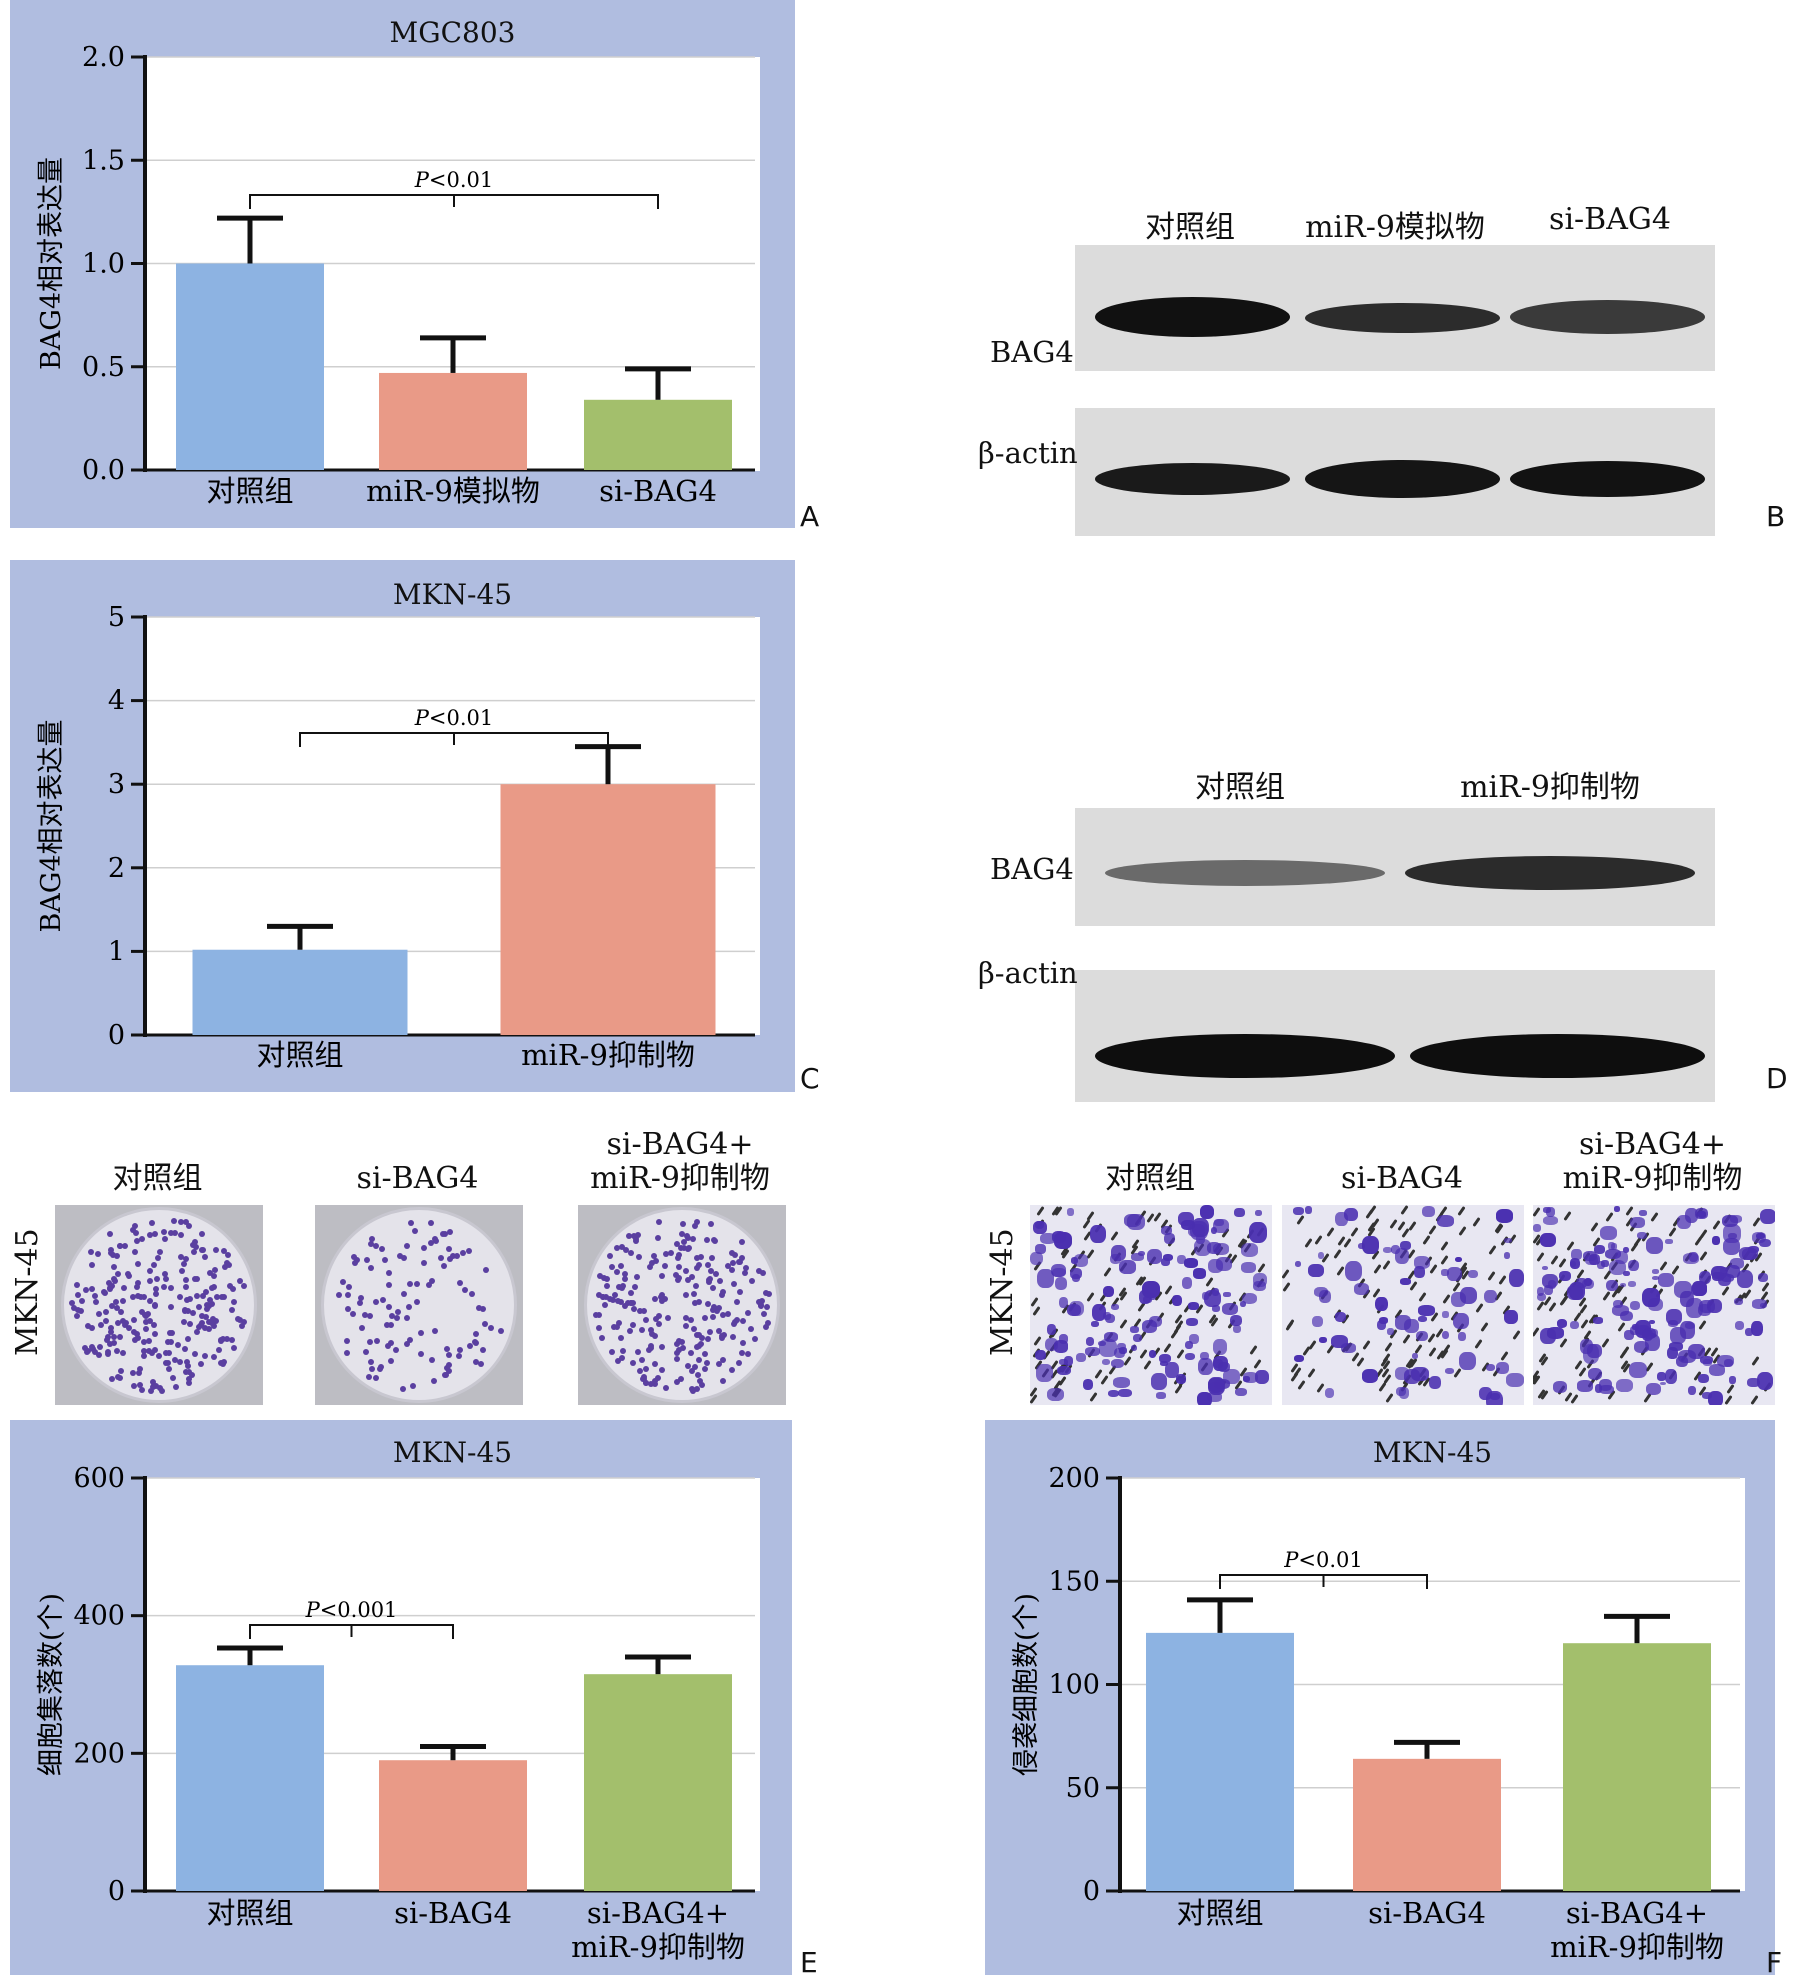  Describe the element at coordinates (1150, 1178) in the screenshot. I see `invasion-header-0: 对照组` at that location.